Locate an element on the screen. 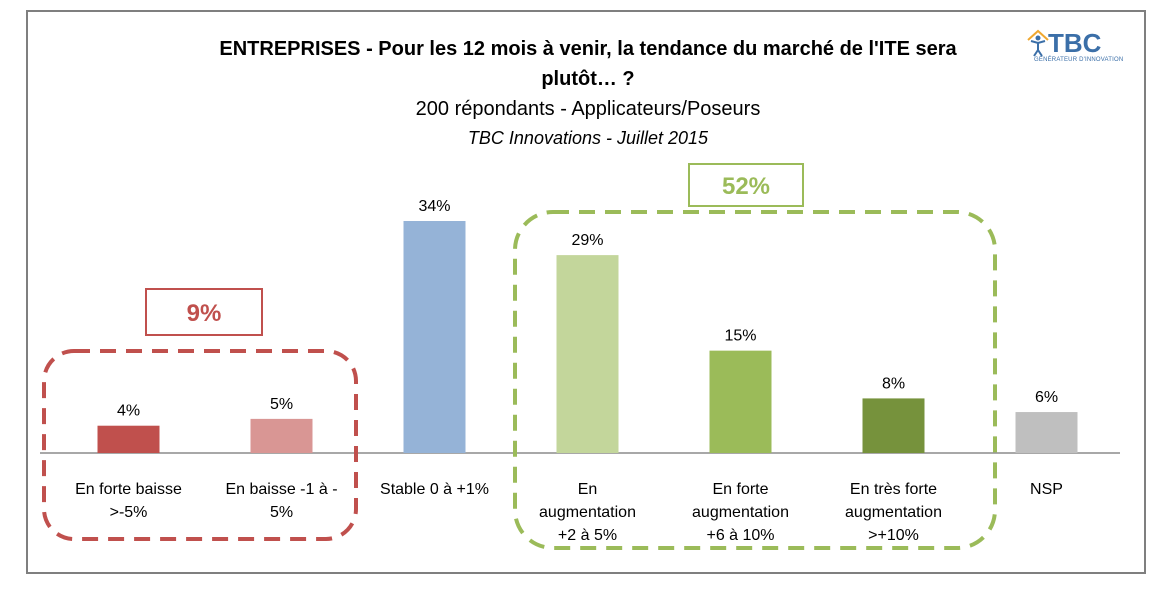  category-label-line: En très forte is located at coordinates (893, 489).